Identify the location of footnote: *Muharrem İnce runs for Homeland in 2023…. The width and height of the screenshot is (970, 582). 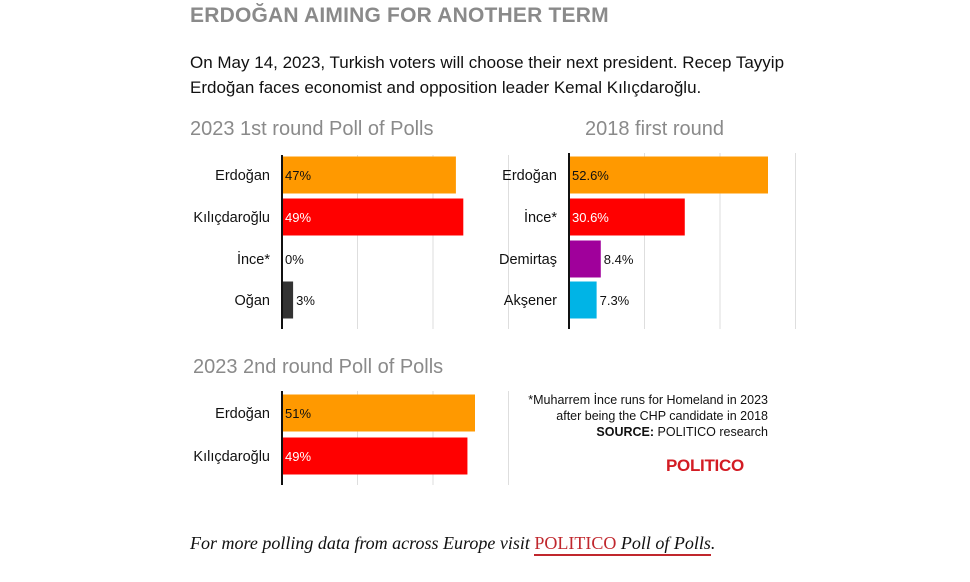
(619, 416).